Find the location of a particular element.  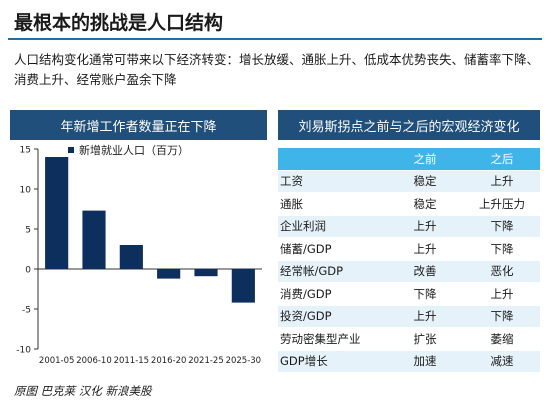

x-tick-label: 2016-20 is located at coordinates (169, 361).